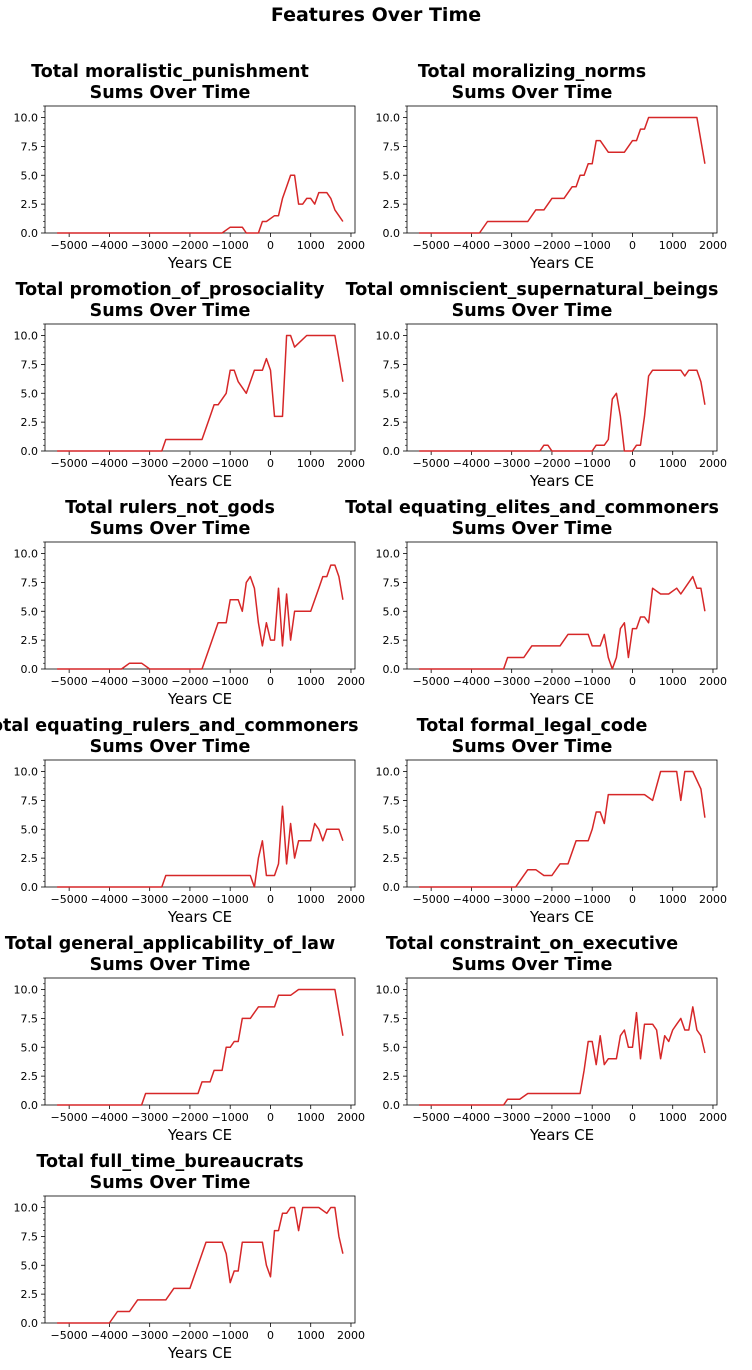  I want to click on y-tick-label: 2.5, so click(30, 1294).